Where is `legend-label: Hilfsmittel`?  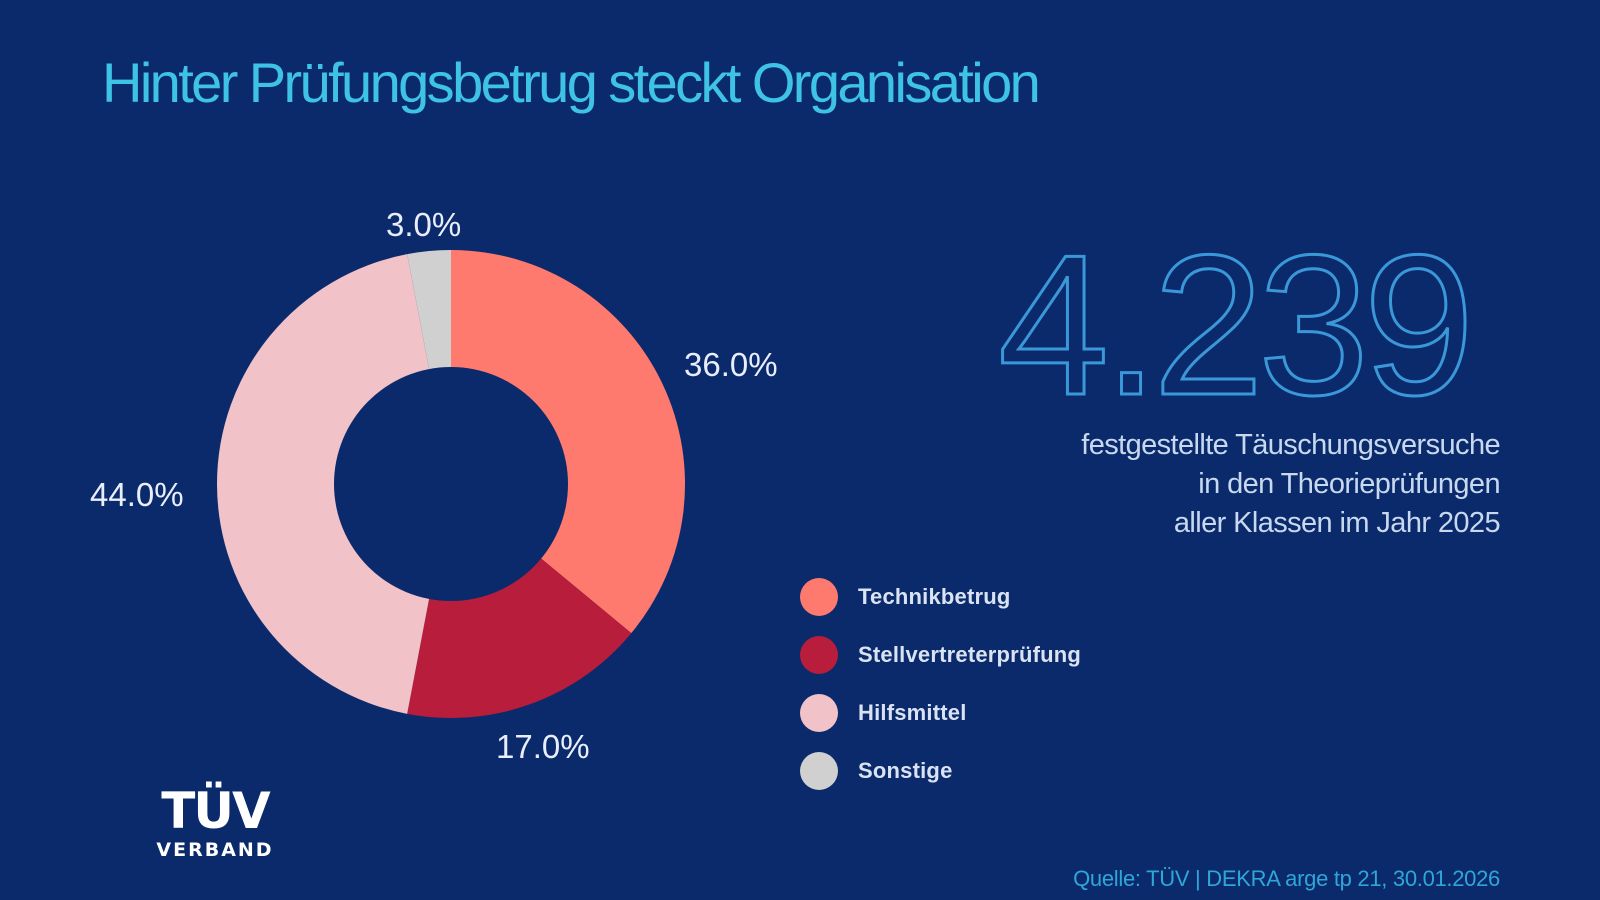
legend-label: Hilfsmittel is located at coordinates (912, 712).